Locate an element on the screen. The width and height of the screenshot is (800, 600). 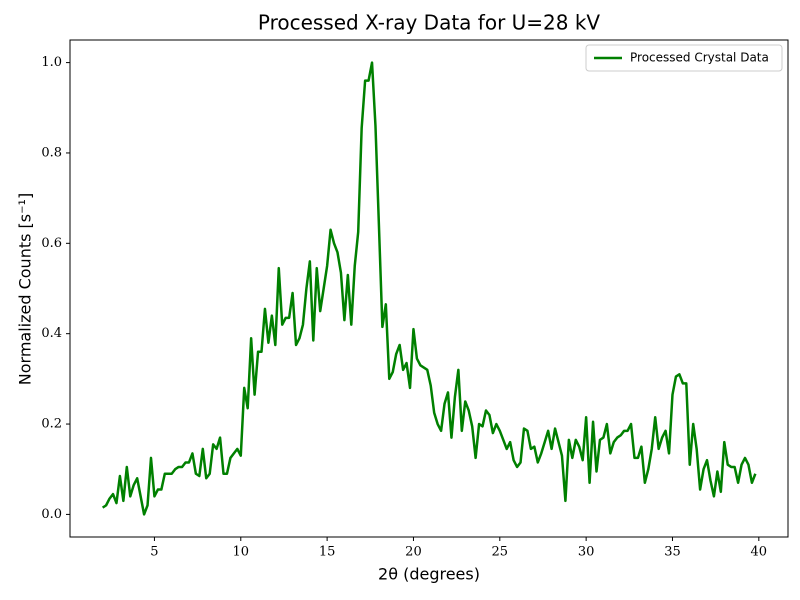
y-tick-label: 0.2 is located at coordinates (51, 424).